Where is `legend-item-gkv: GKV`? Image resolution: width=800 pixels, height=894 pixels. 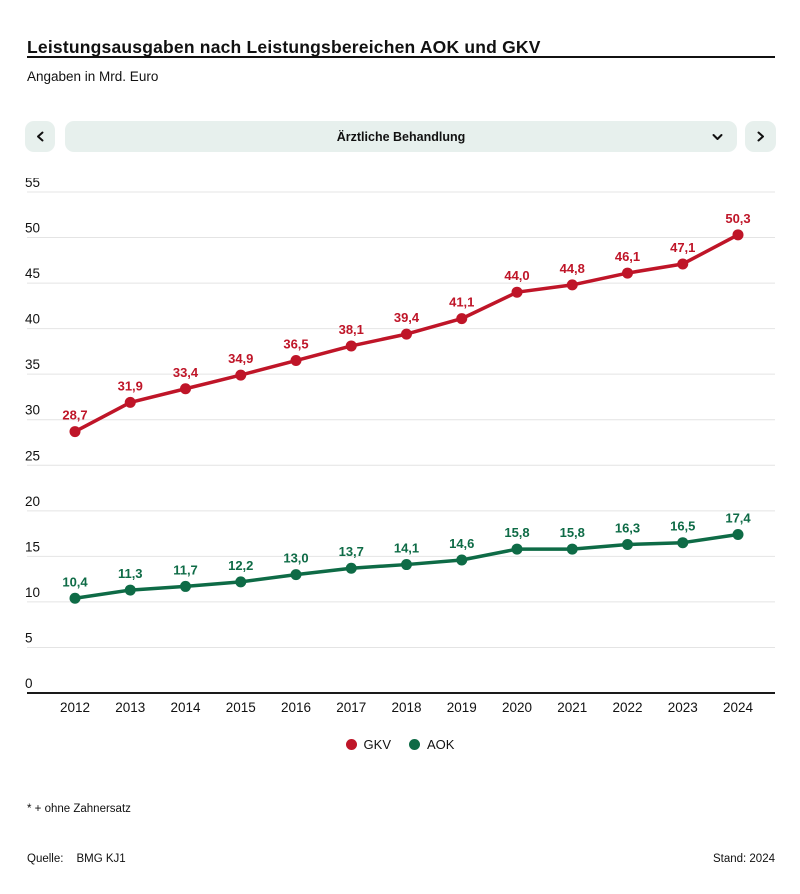
legend-item-gkv: GKV is located at coordinates (368, 744).